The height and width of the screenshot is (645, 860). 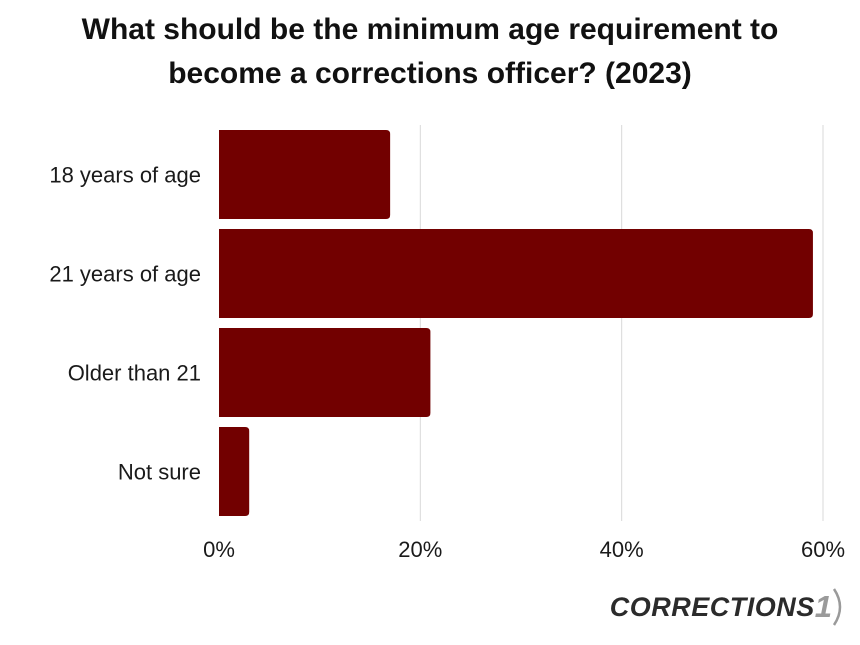 What do you see at coordinates (125, 175) in the screenshot?
I see `category-label-0: 18 years of age` at bounding box center [125, 175].